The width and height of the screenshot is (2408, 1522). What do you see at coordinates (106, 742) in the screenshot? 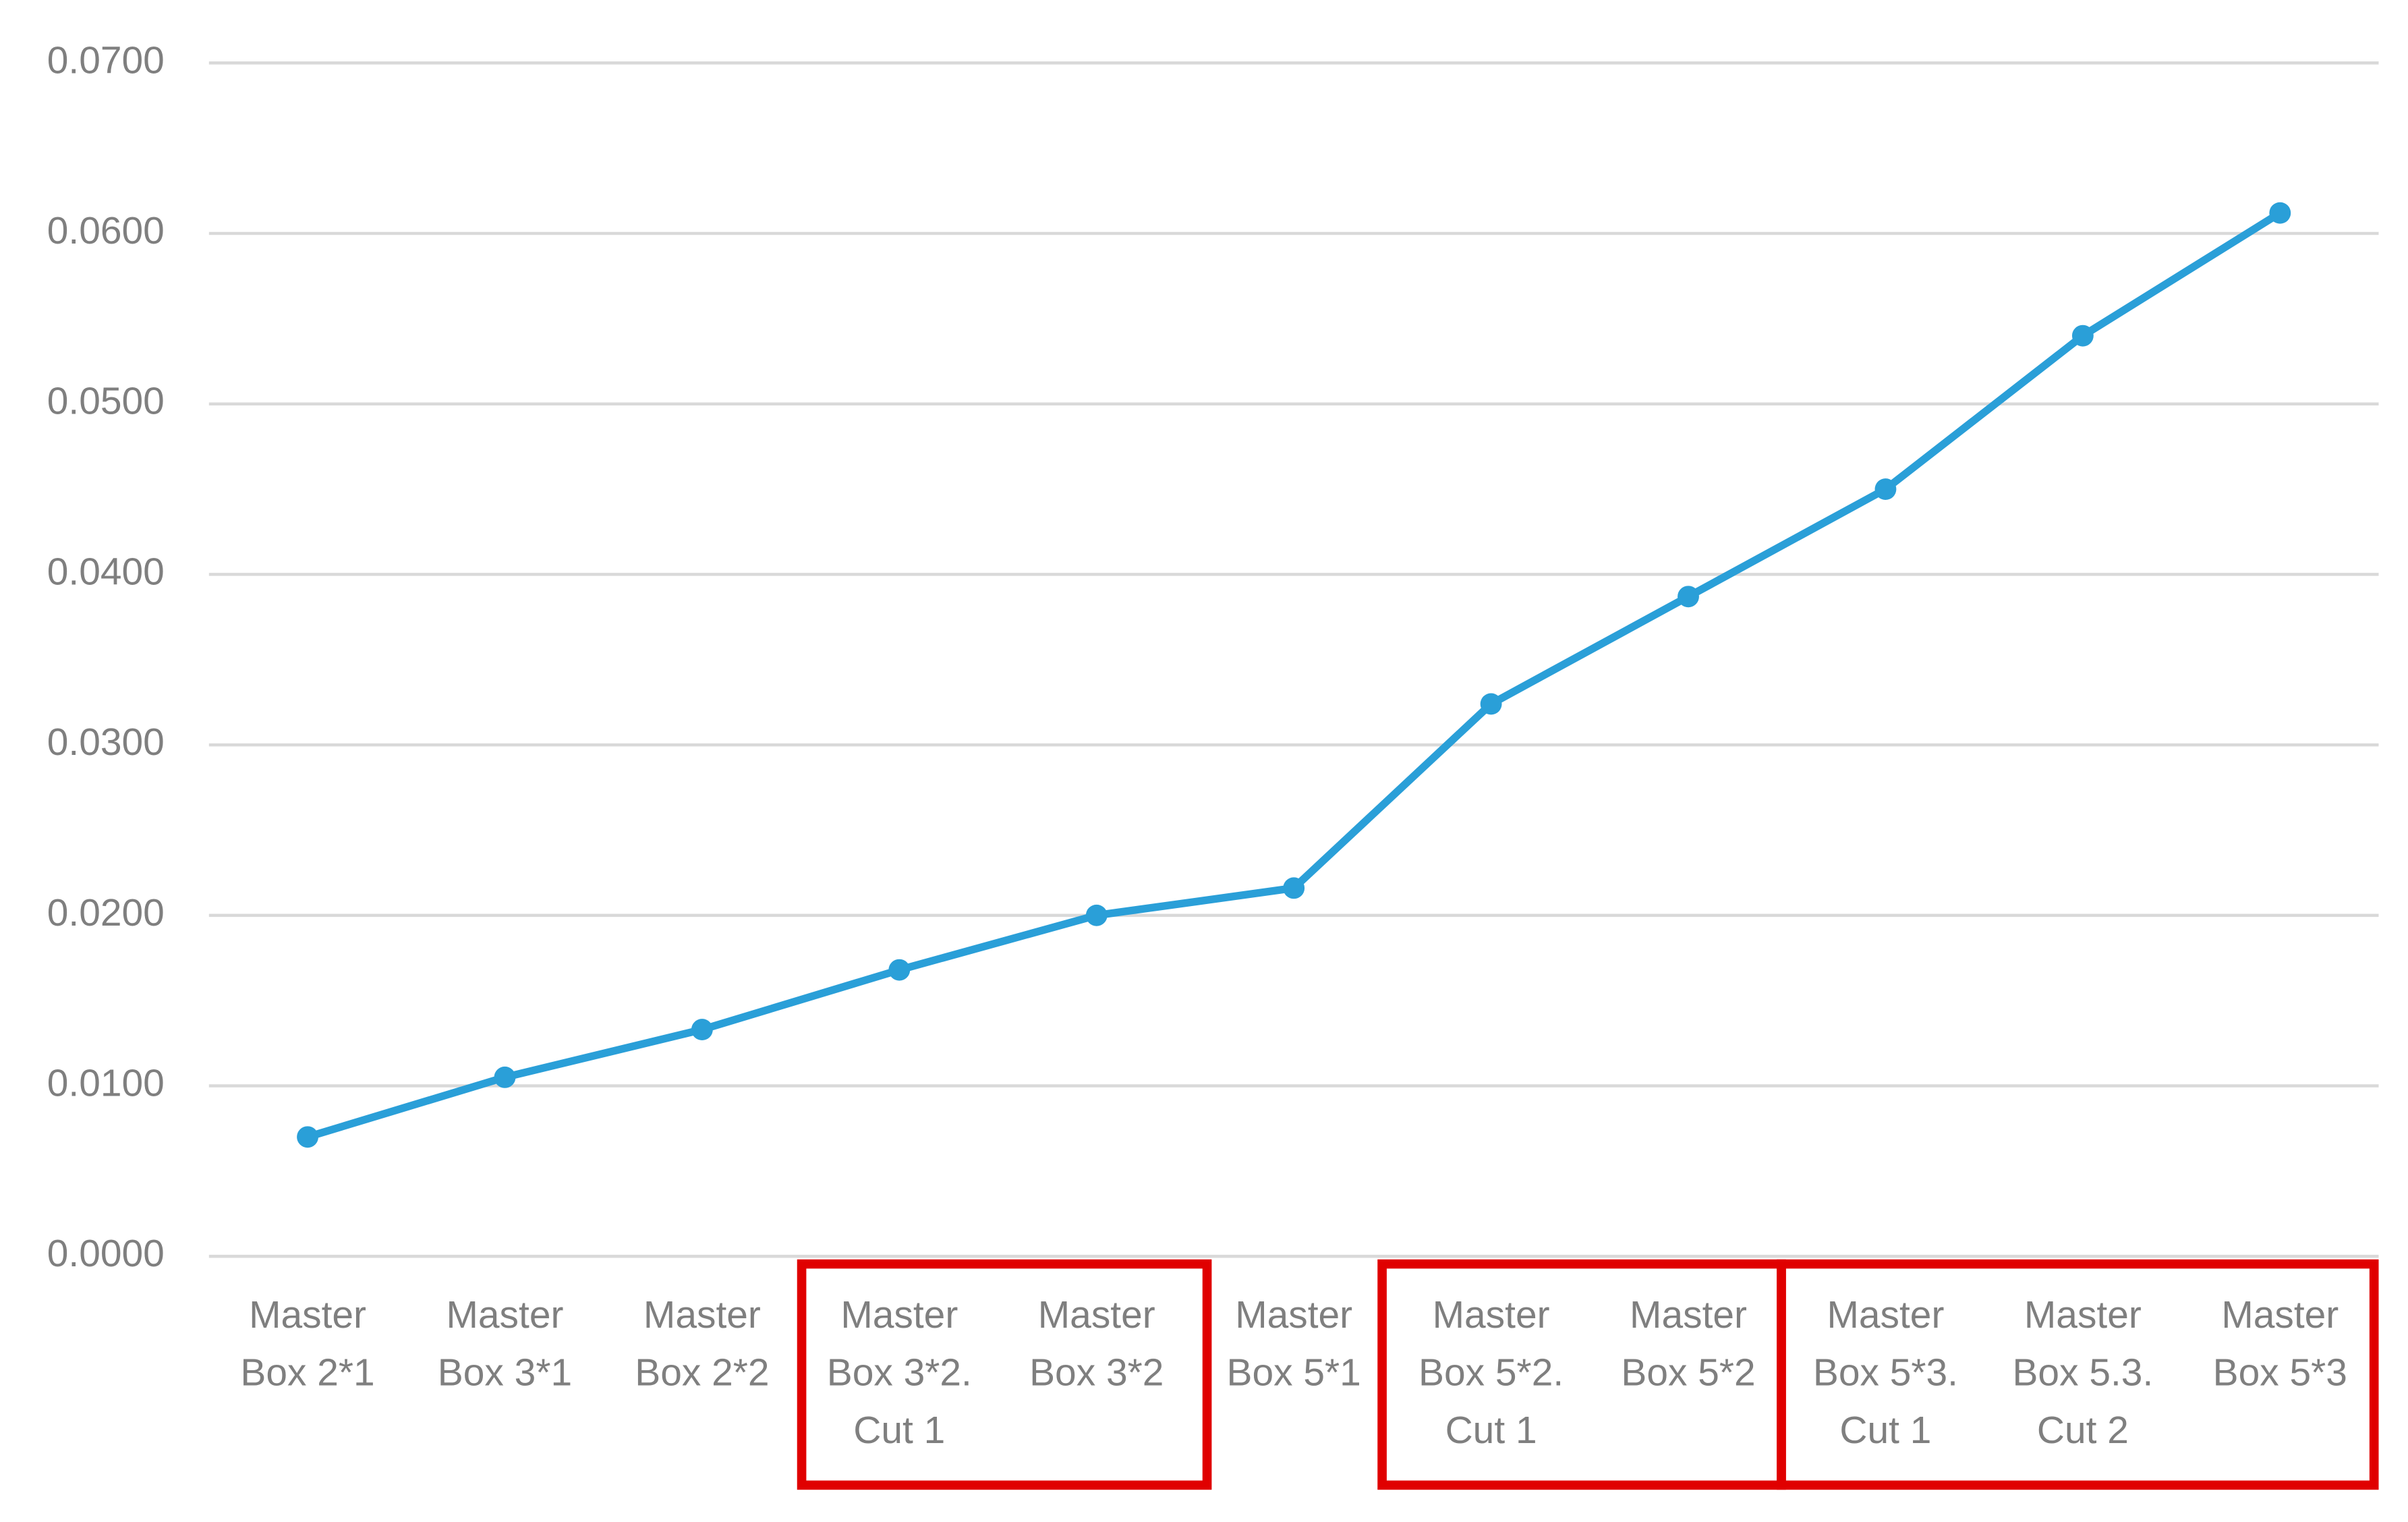
I see `y-tick-label: 0.0300` at bounding box center [106, 742].